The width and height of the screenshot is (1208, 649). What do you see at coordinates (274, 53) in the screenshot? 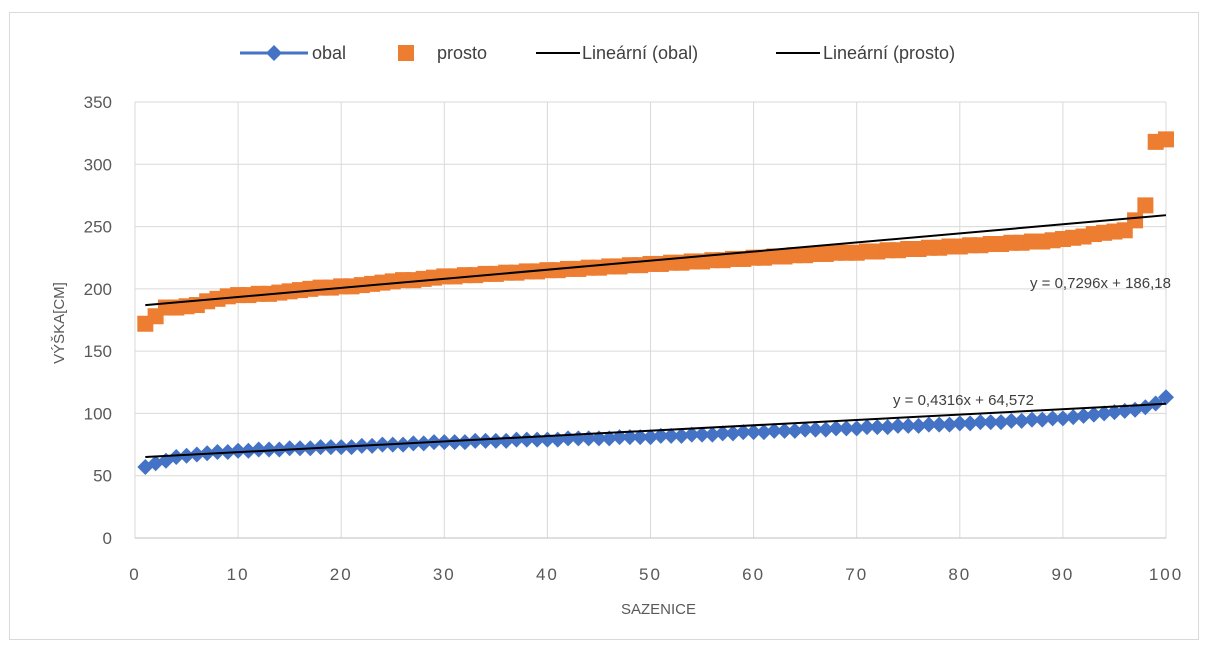
I see `legend-marker` at bounding box center [274, 53].